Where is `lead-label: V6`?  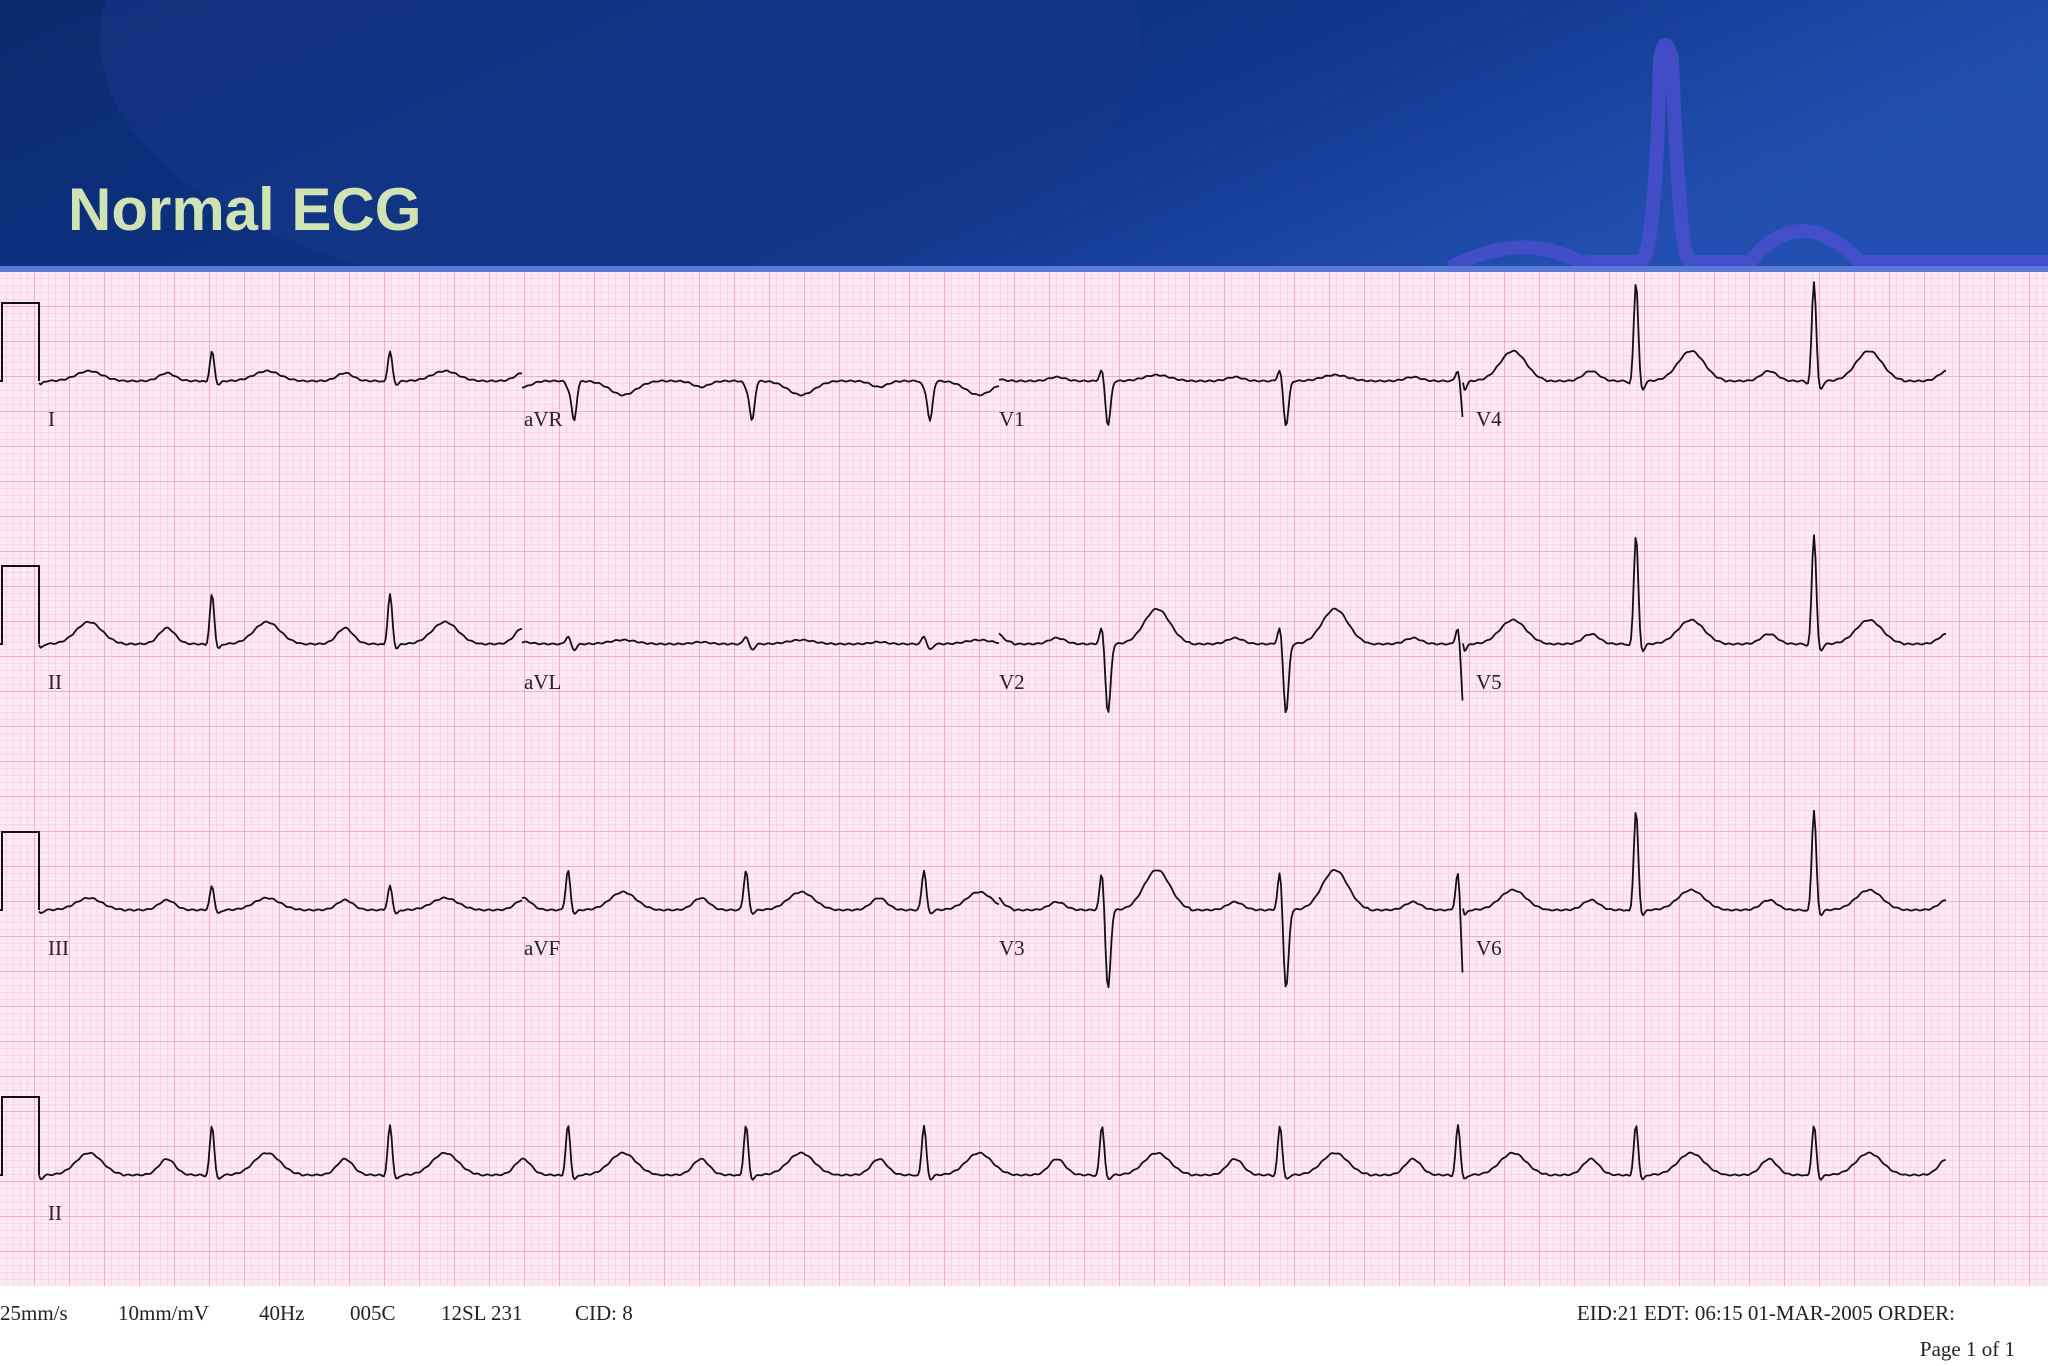 lead-label: V6 is located at coordinates (1489, 948).